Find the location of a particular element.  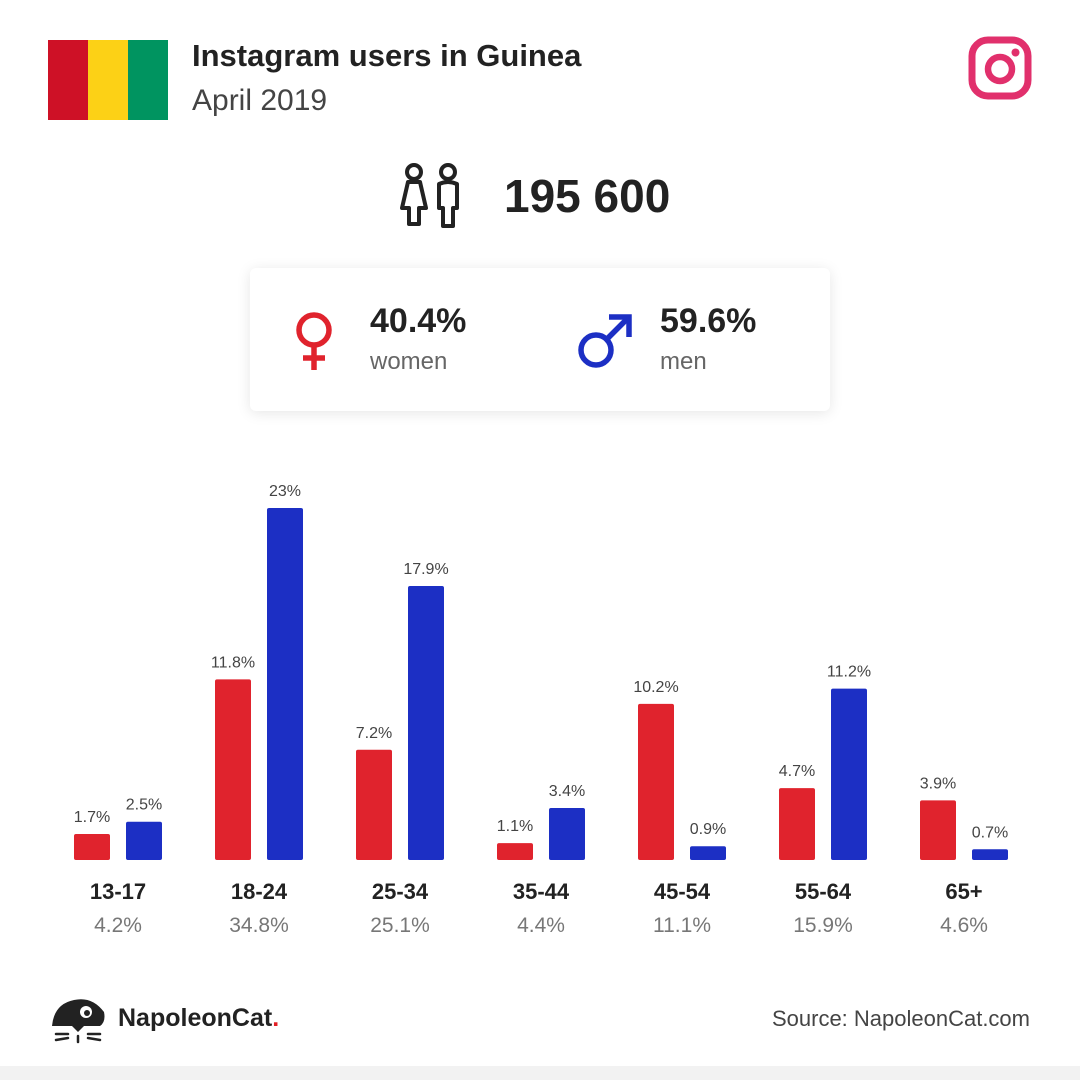

napoleoncat-logo-icon is located at coordinates (78, 1021).